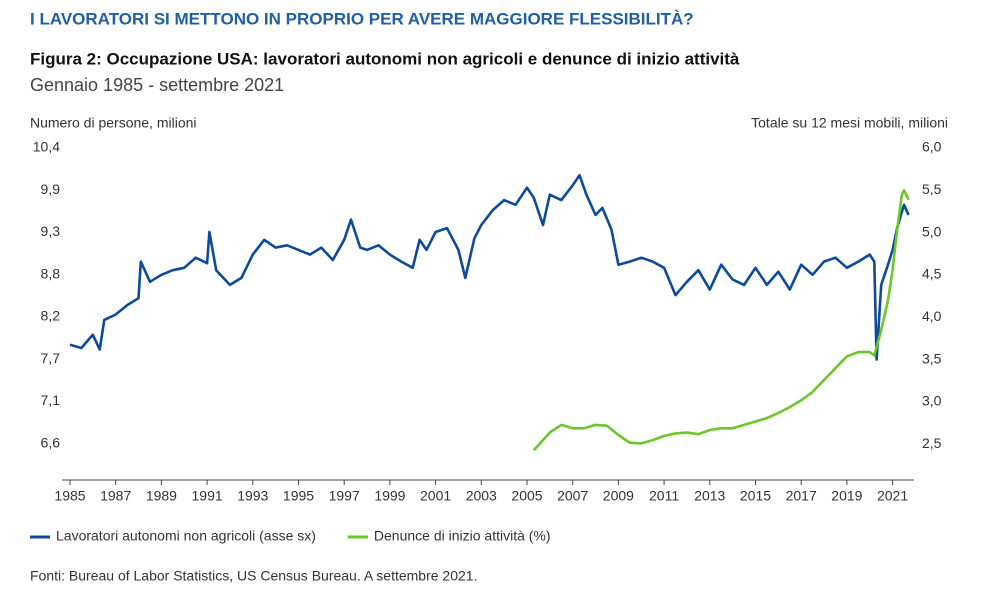  I want to click on x-tick-label: 2011, so click(664, 496).